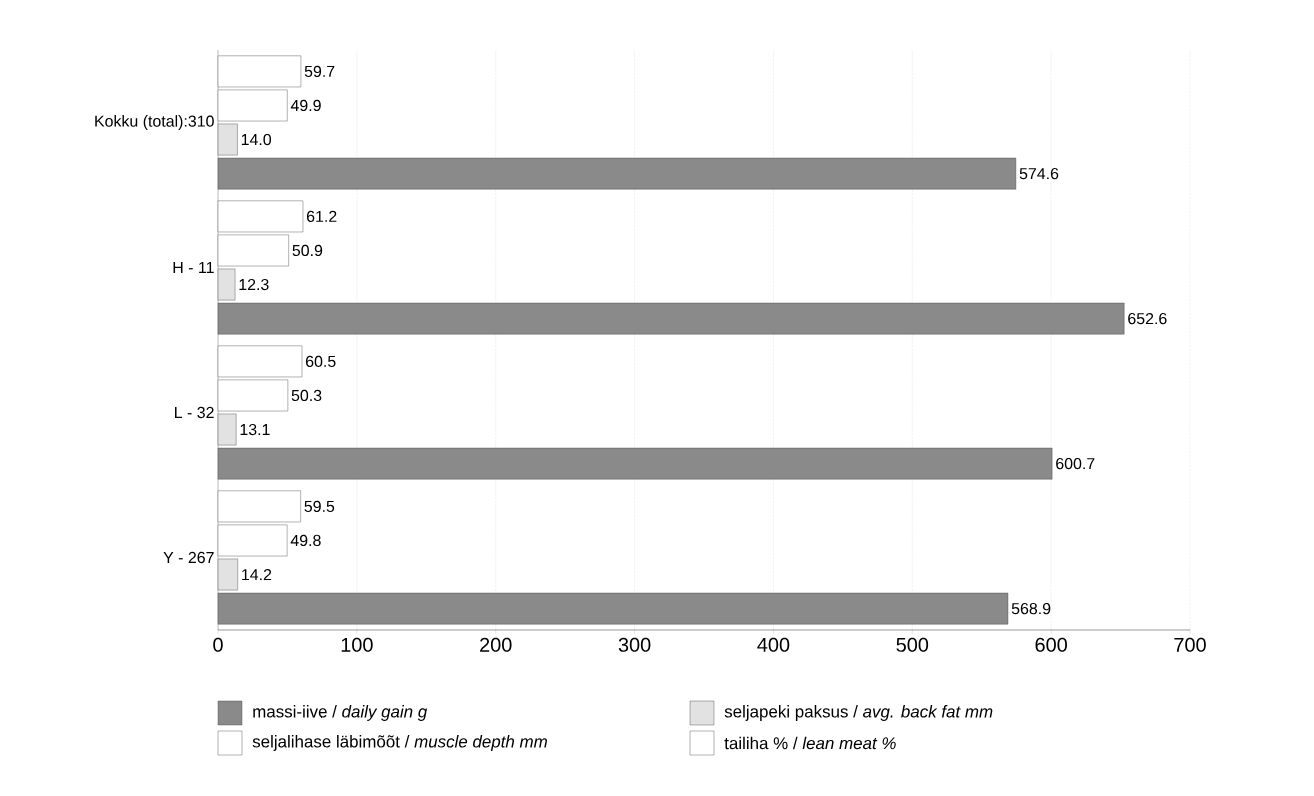 The width and height of the screenshot is (1314, 796). I want to click on x-tick-label: 400, so click(773, 644).